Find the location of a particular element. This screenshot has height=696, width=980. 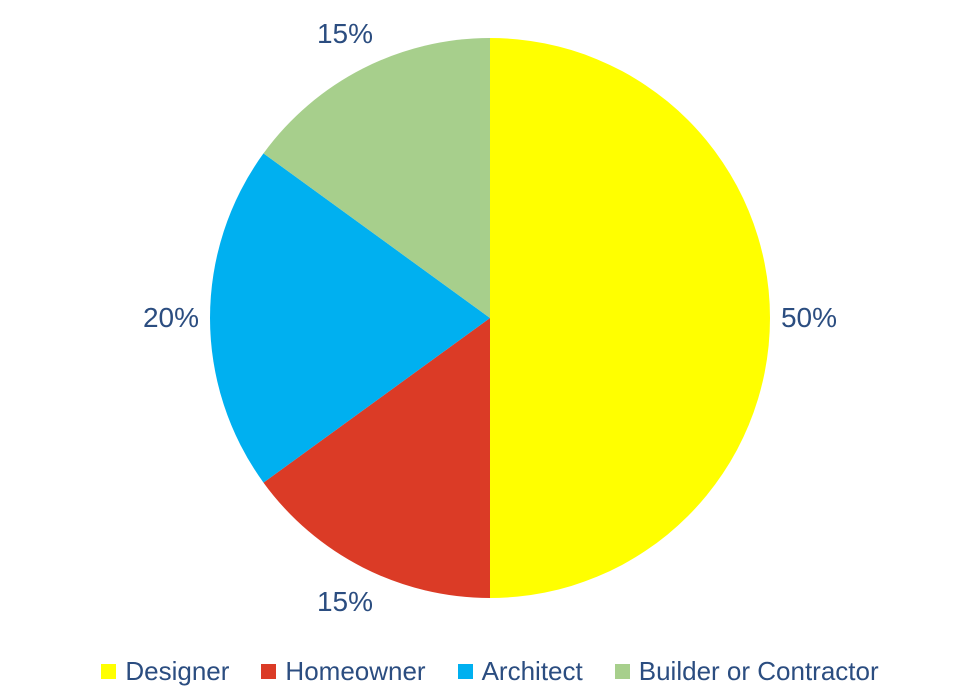

legend-item-homeowner: Homeowner is located at coordinates (343, 671).